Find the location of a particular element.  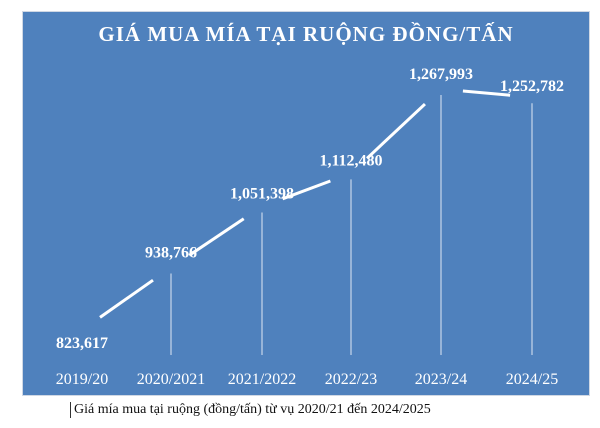

x-axis-tick-label: 2020/2021 is located at coordinates (171, 379).